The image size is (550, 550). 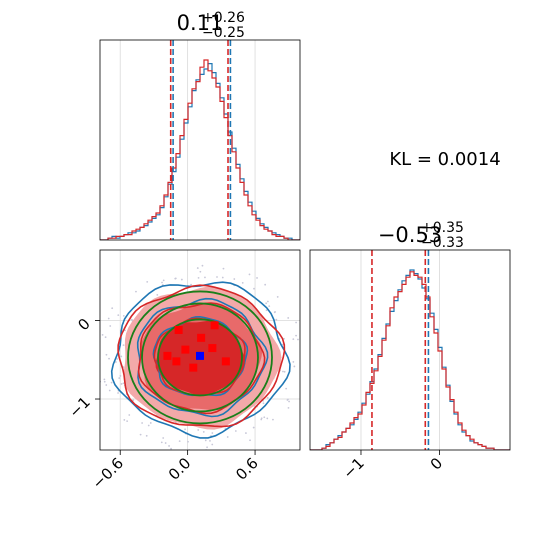 I want to click on title-x-minus: −0.25, so click(x=223, y=33).